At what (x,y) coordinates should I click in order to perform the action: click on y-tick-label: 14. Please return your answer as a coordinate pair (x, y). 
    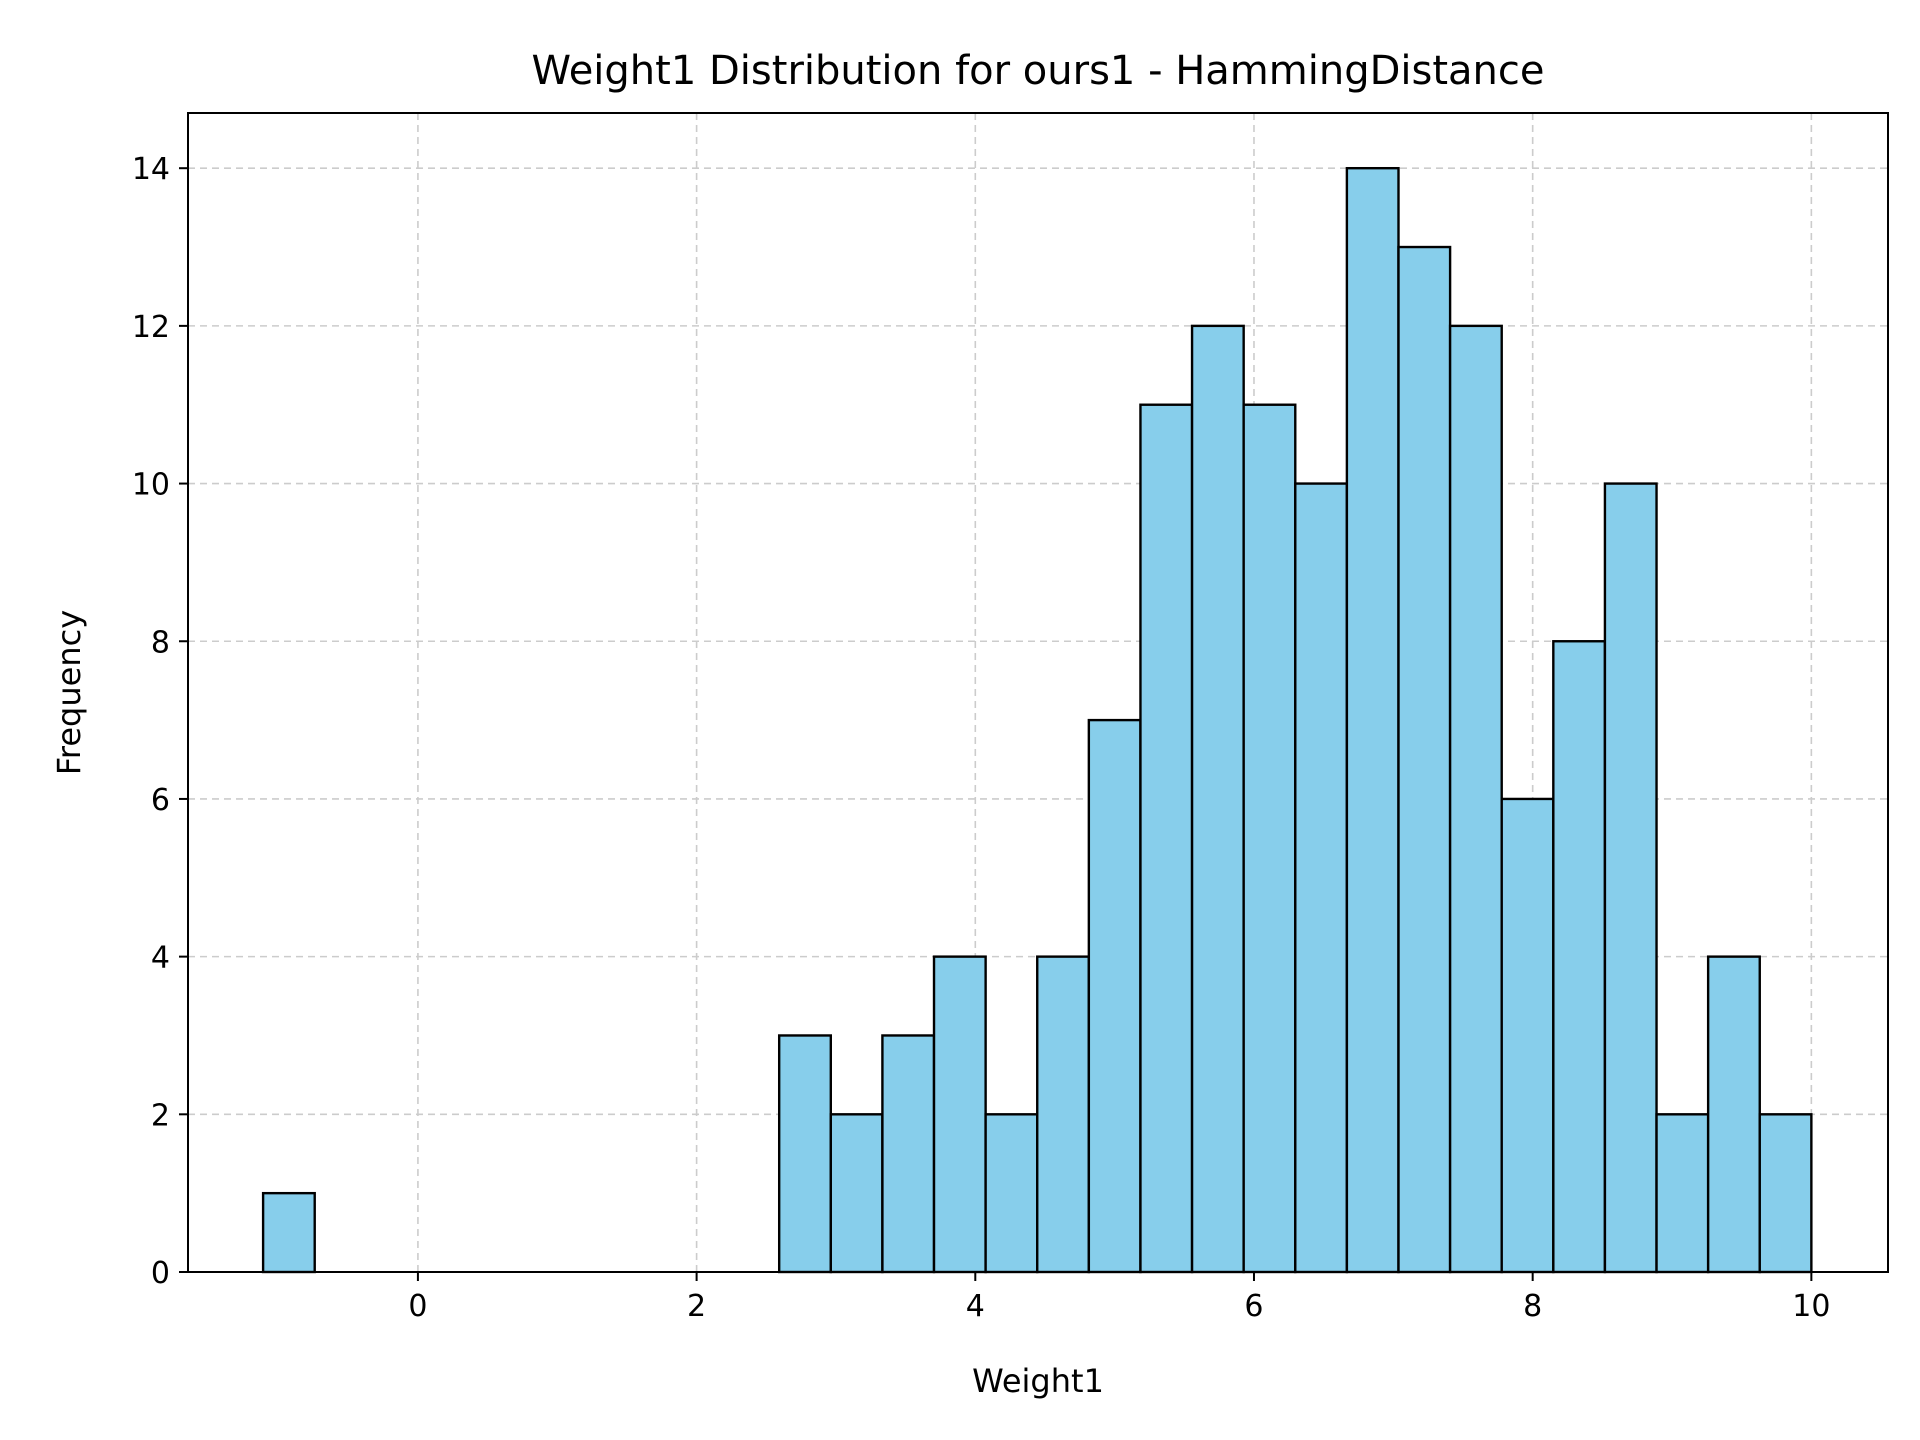
    Looking at the image, I should click on (151, 169).